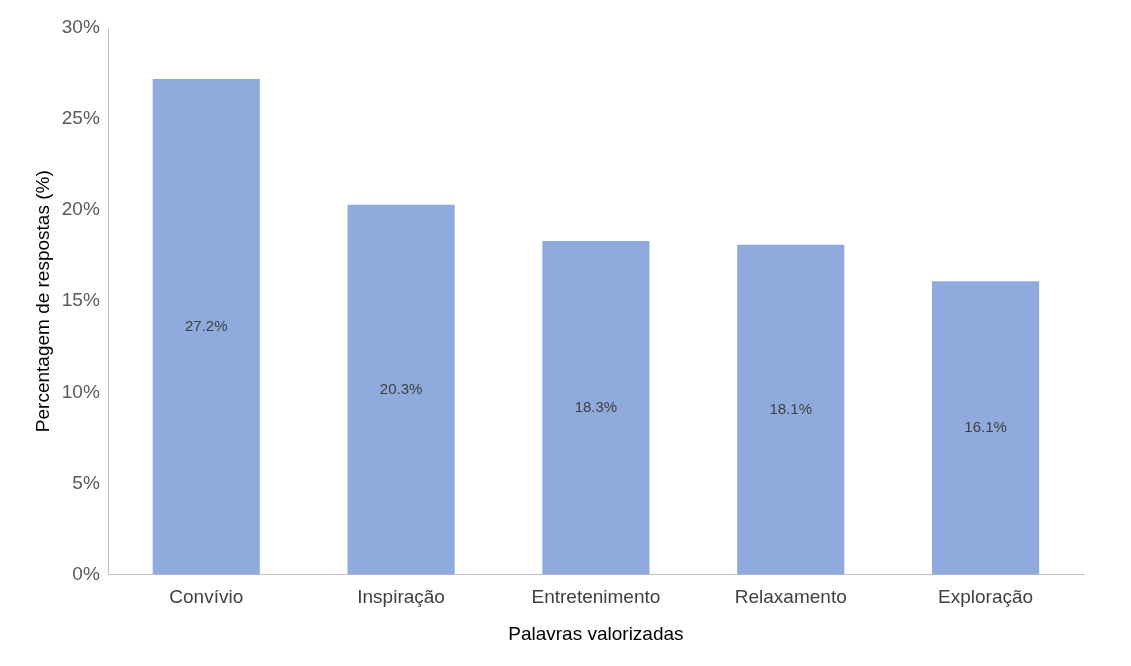 The width and height of the screenshot is (1131, 666). I want to click on y-tick-label: 15%, so click(80, 300).